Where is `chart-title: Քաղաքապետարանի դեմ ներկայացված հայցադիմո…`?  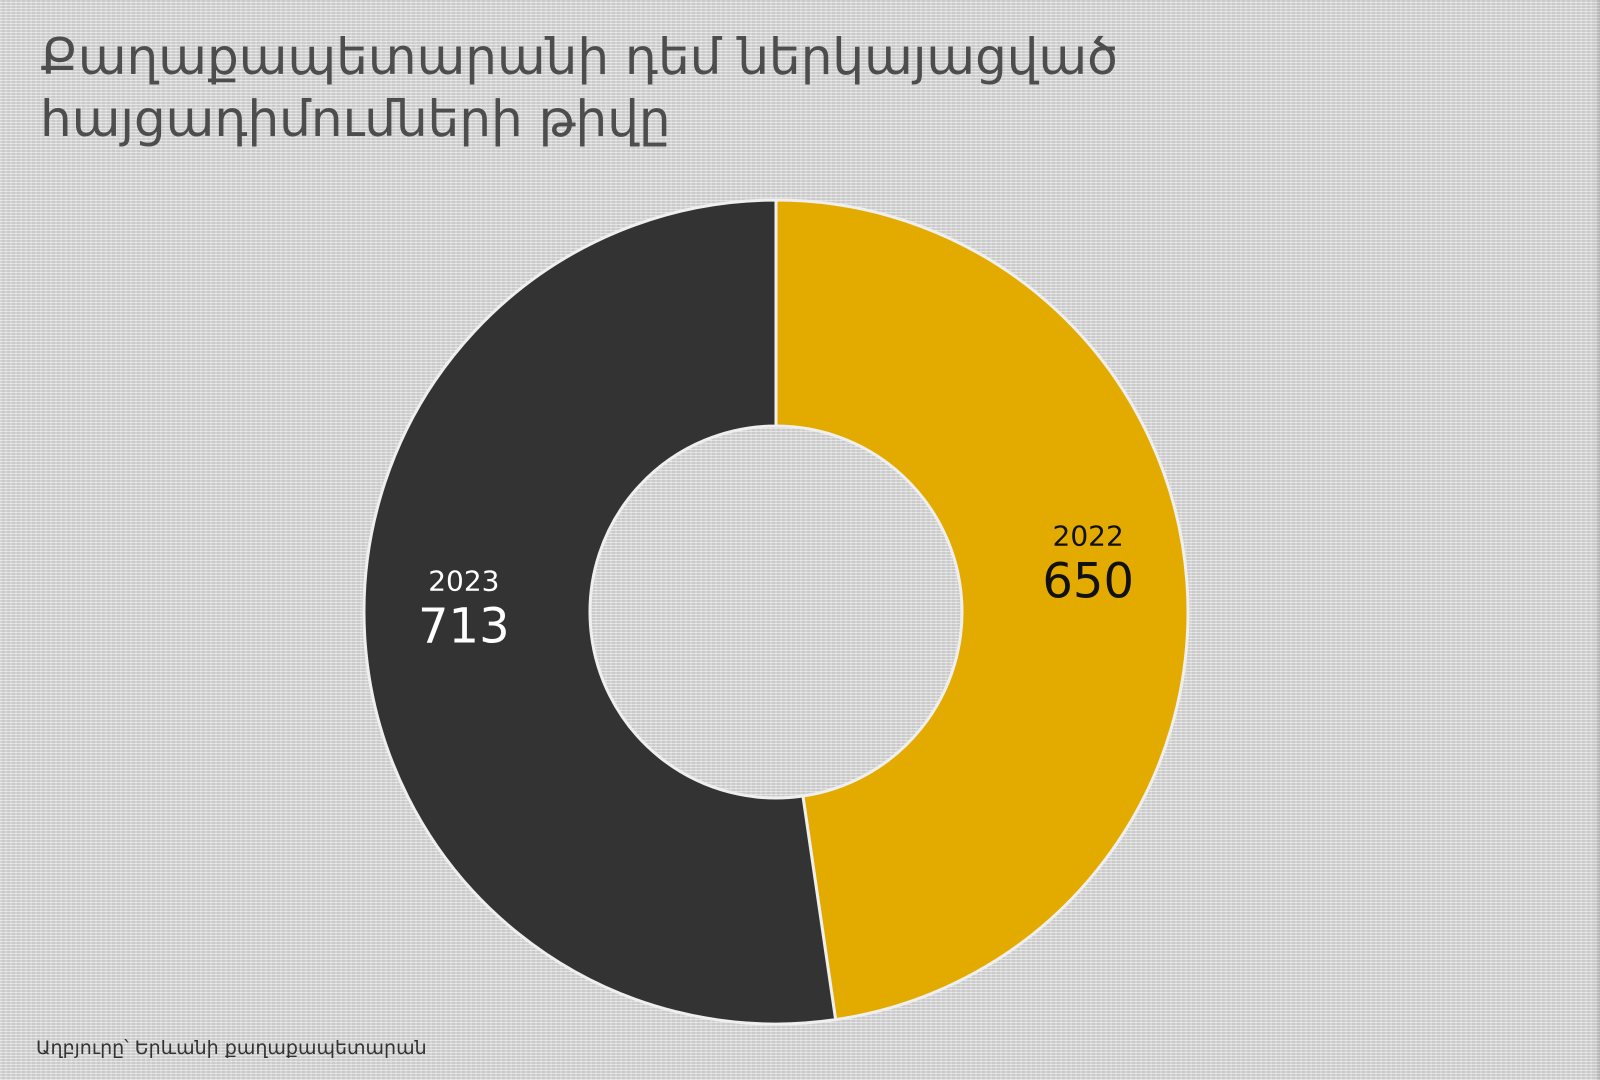
chart-title: Քաղաքապետարանի դեմ ներկայացված հայցադիմո… is located at coordinates (640, 88).